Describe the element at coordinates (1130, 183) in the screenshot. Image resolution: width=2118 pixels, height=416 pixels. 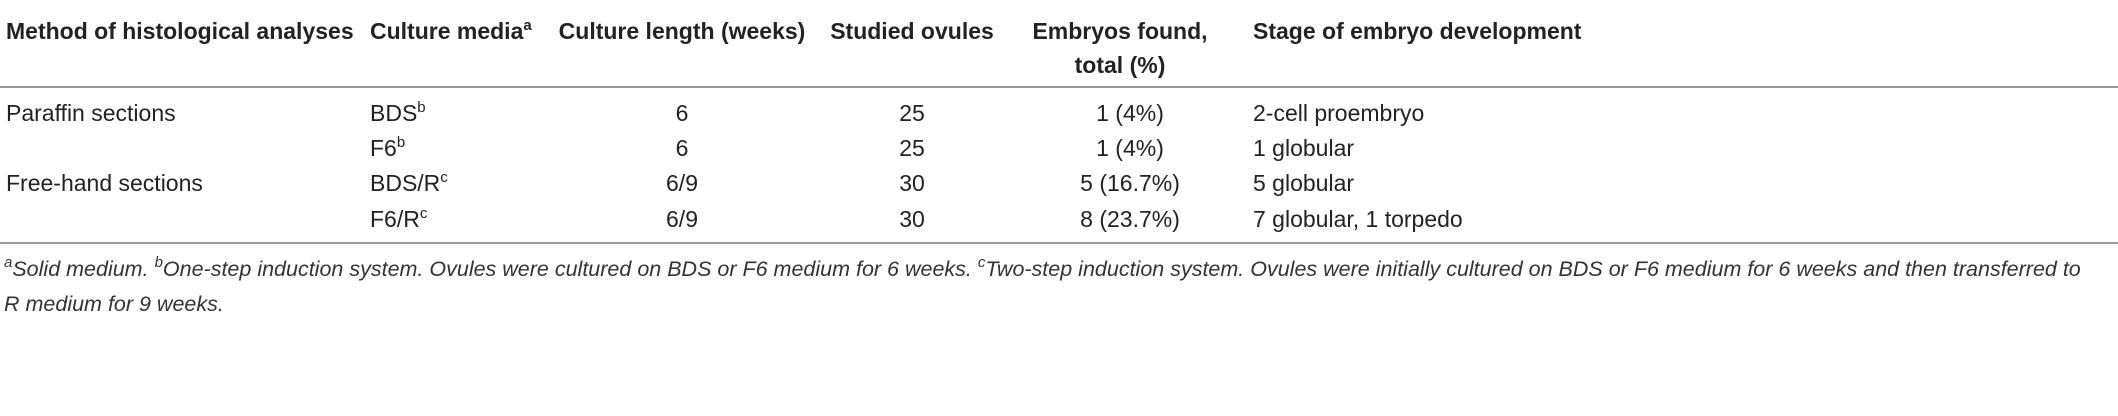
I see `embryos-cell: 5 (16.7%)` at that location.